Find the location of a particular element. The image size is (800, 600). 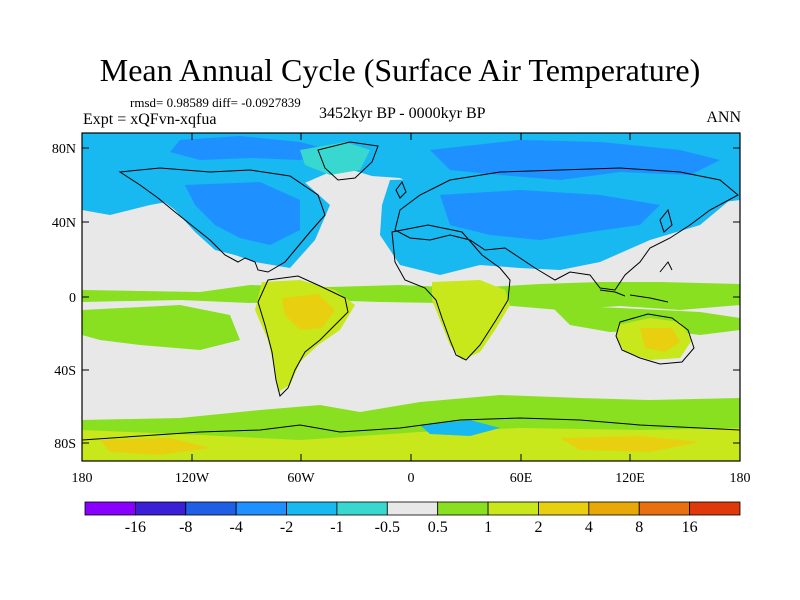

lat-tick-label: 80N is located at coordinates (64, 149).